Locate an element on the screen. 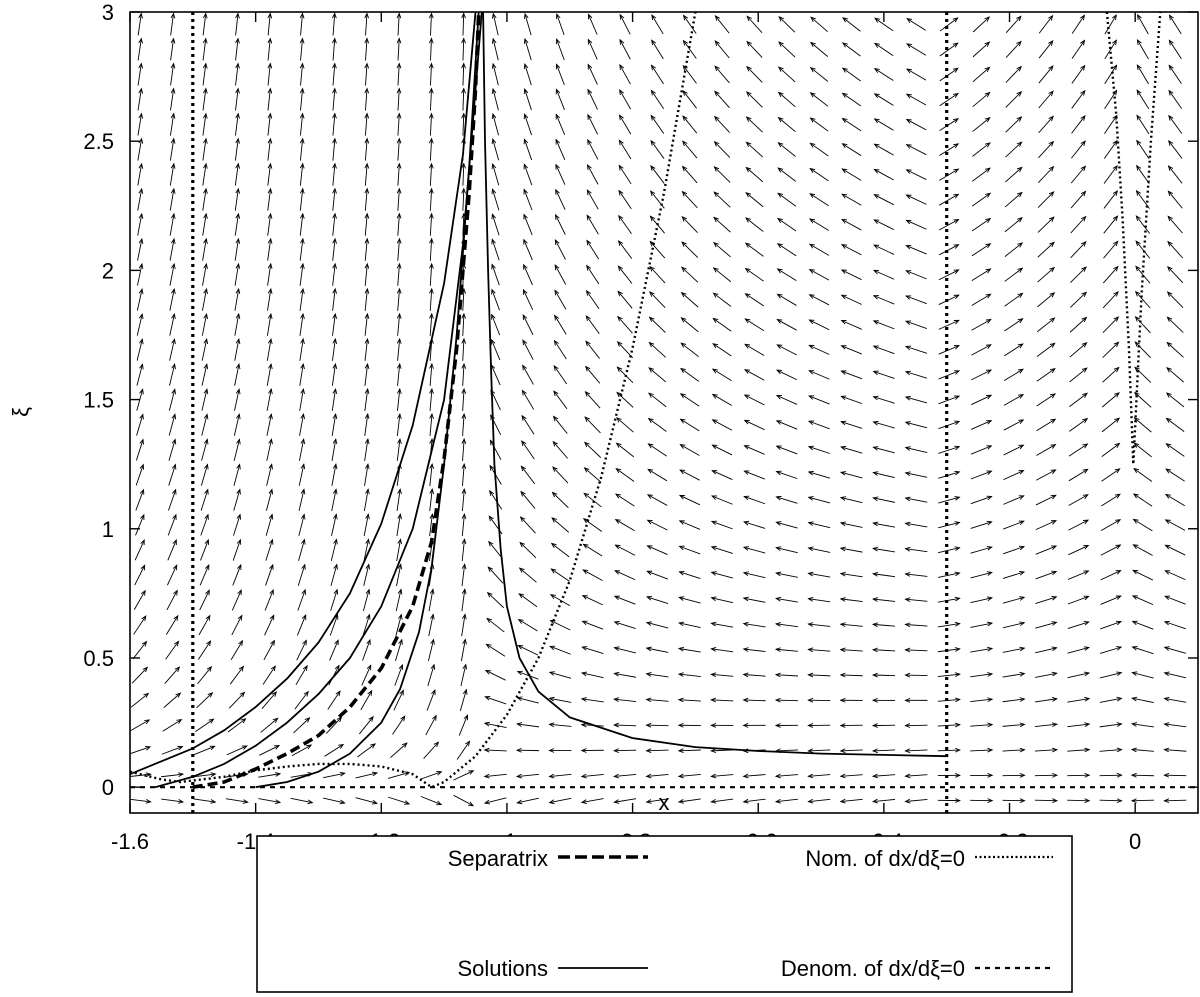 The width and height of the screenshot is (1200, 997). y-axis-title: ξ is located at coordinates (20, 412).